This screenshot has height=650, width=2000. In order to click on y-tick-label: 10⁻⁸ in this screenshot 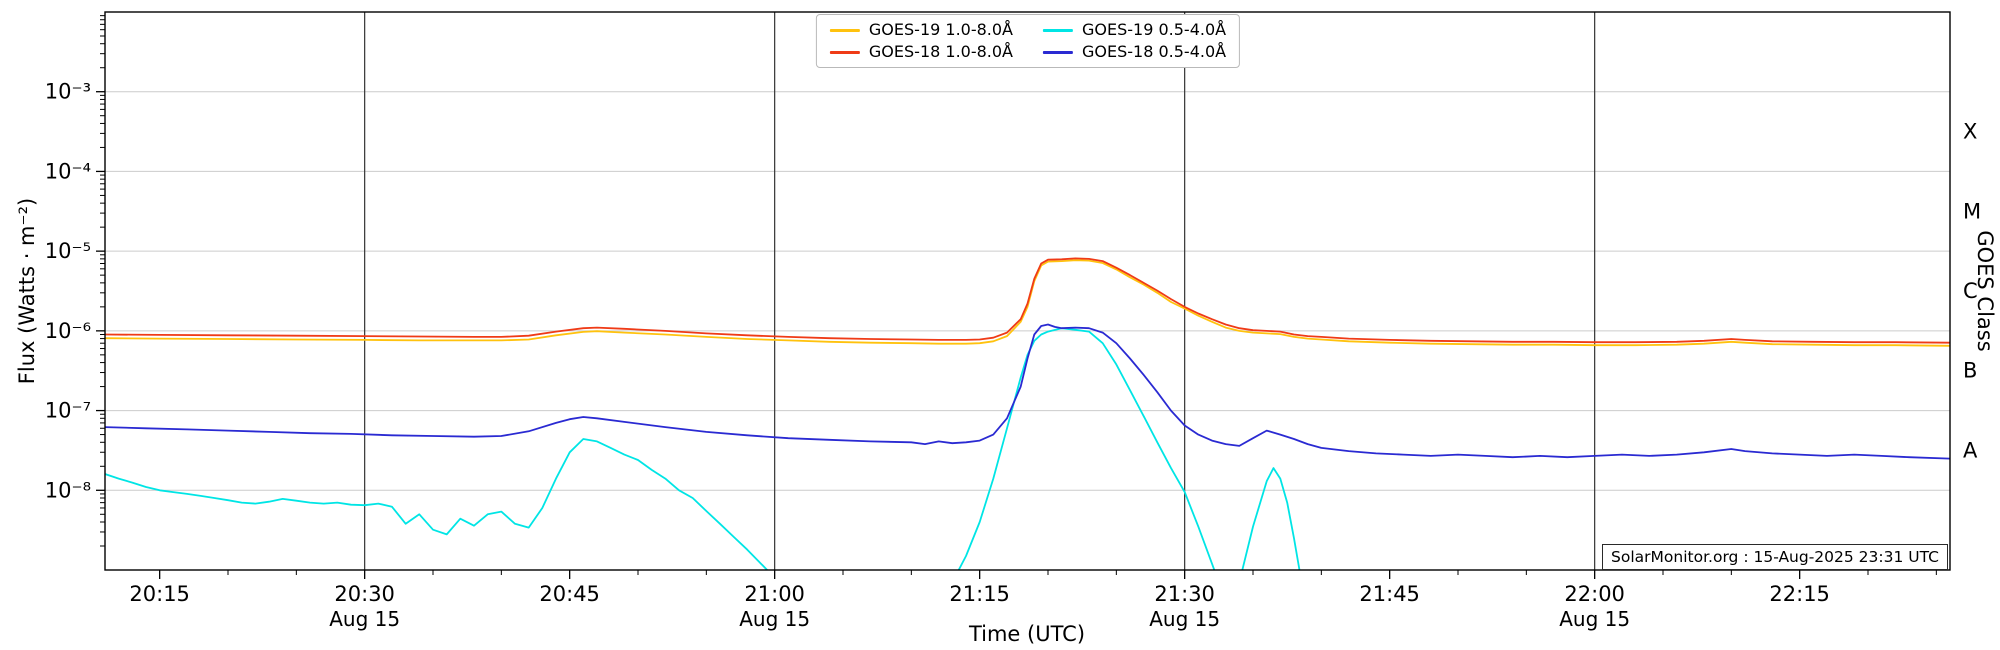, I will do `click(68, 490)`.